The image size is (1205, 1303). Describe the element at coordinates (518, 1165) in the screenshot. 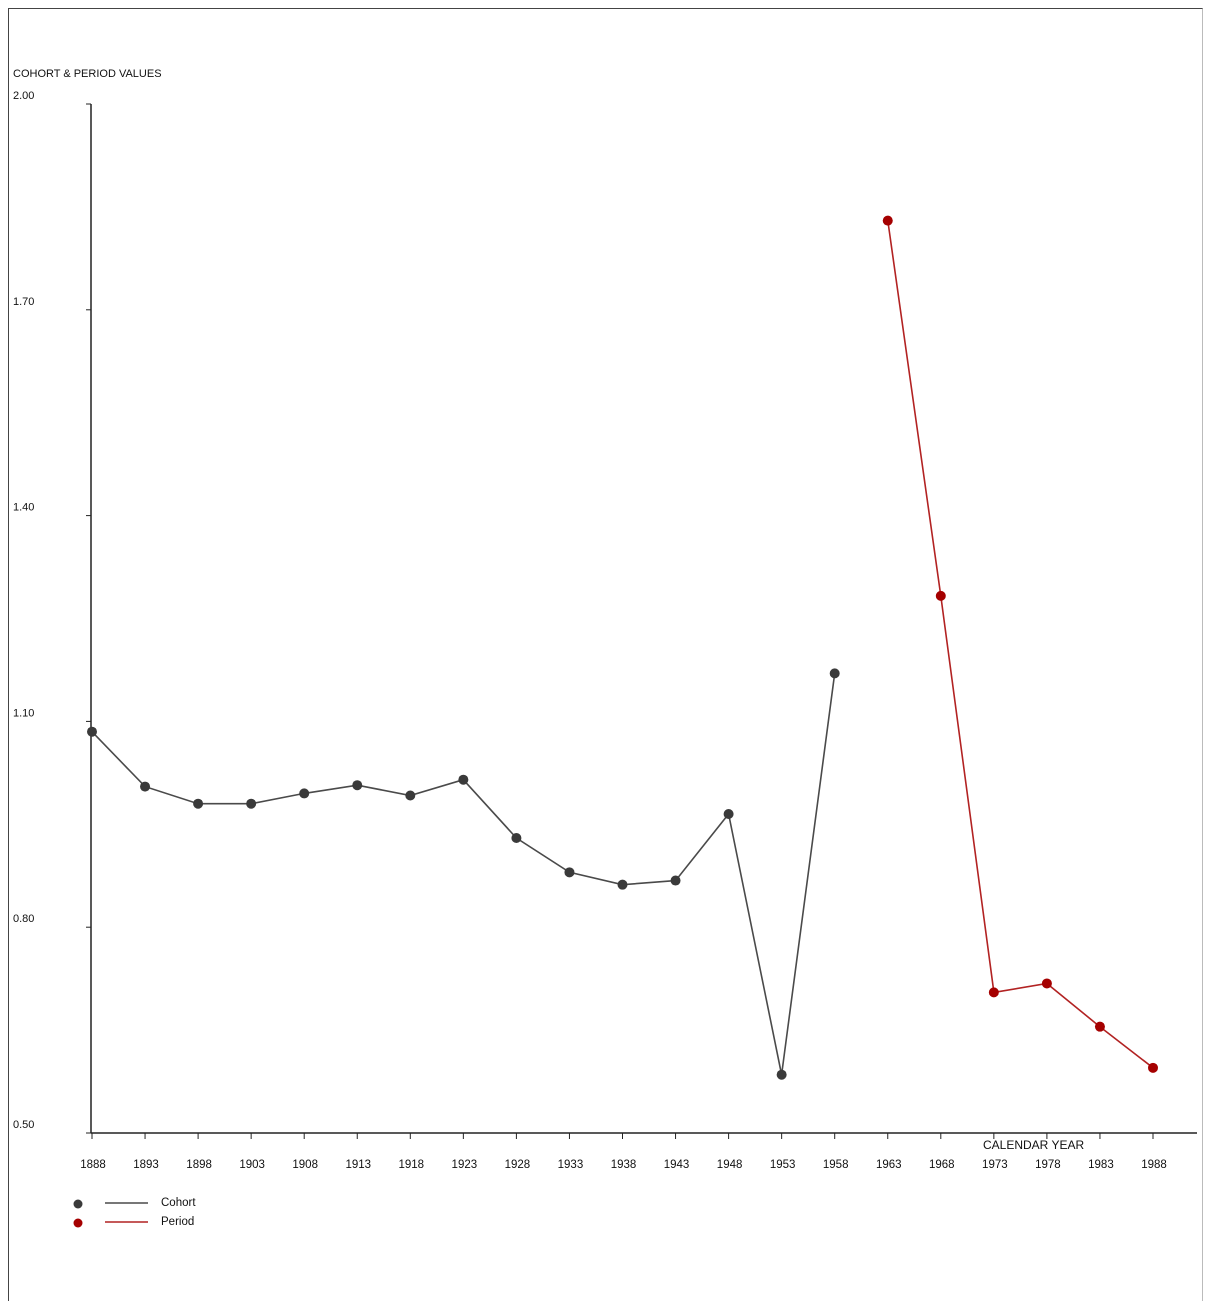

I see `x-tick-label: 1928` at that location.